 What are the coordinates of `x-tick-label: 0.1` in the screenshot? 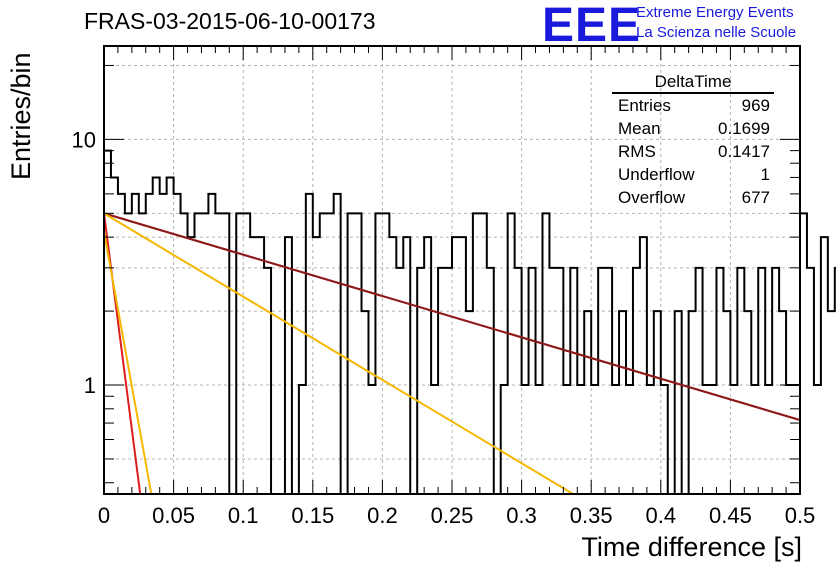 It's located at (243, 515).